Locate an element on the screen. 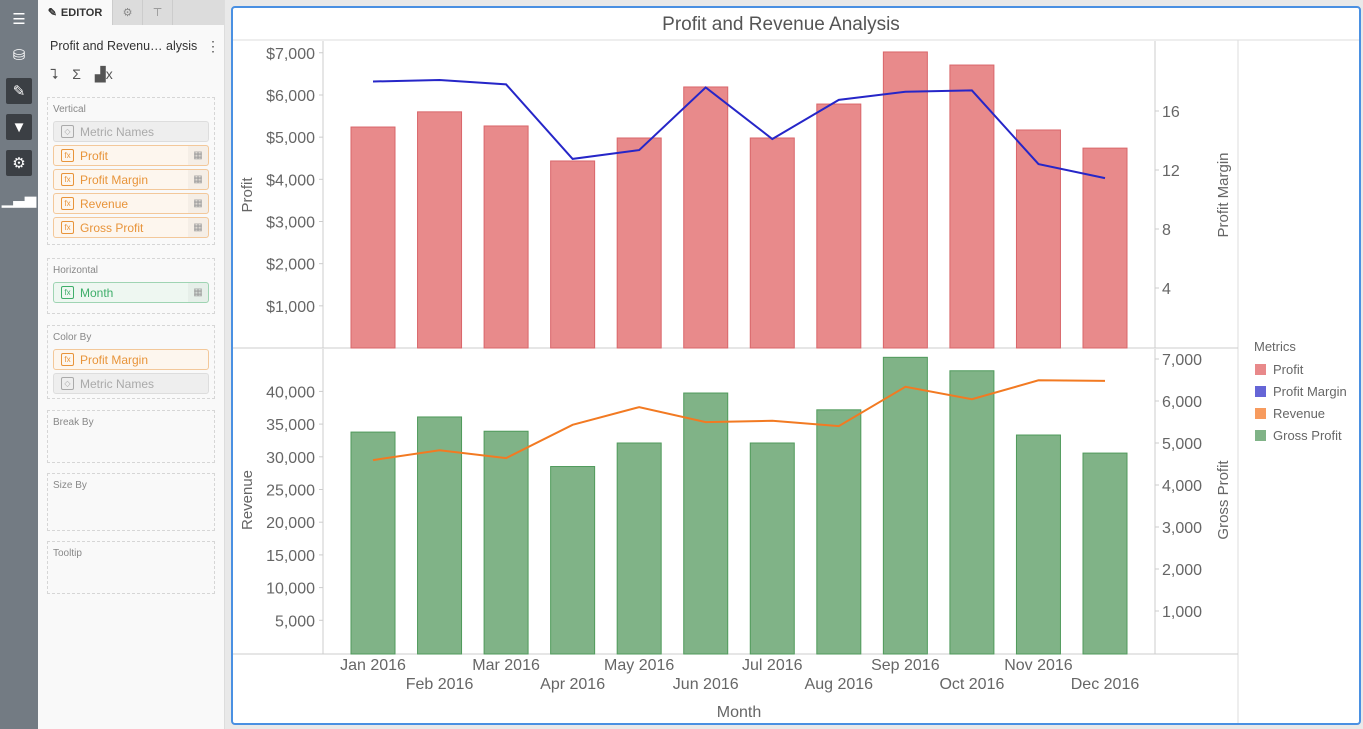  right-tick-label: 16 is located at coordinates (1171, 112).